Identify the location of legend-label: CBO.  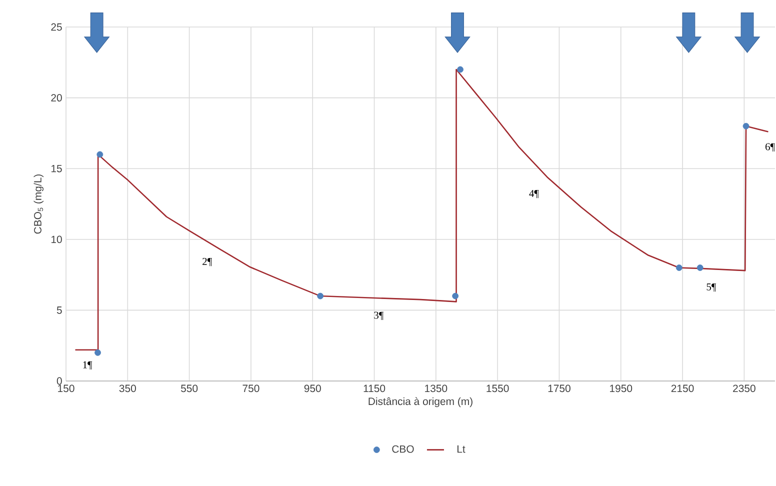
(403, 449).